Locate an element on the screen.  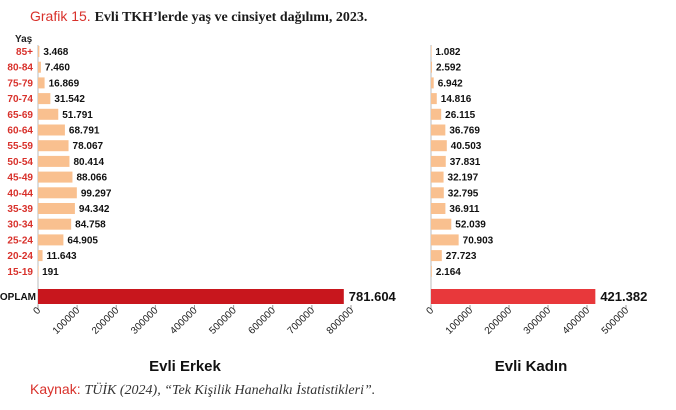
female-value-label: 37.831 is located at coordinates (465, 162).